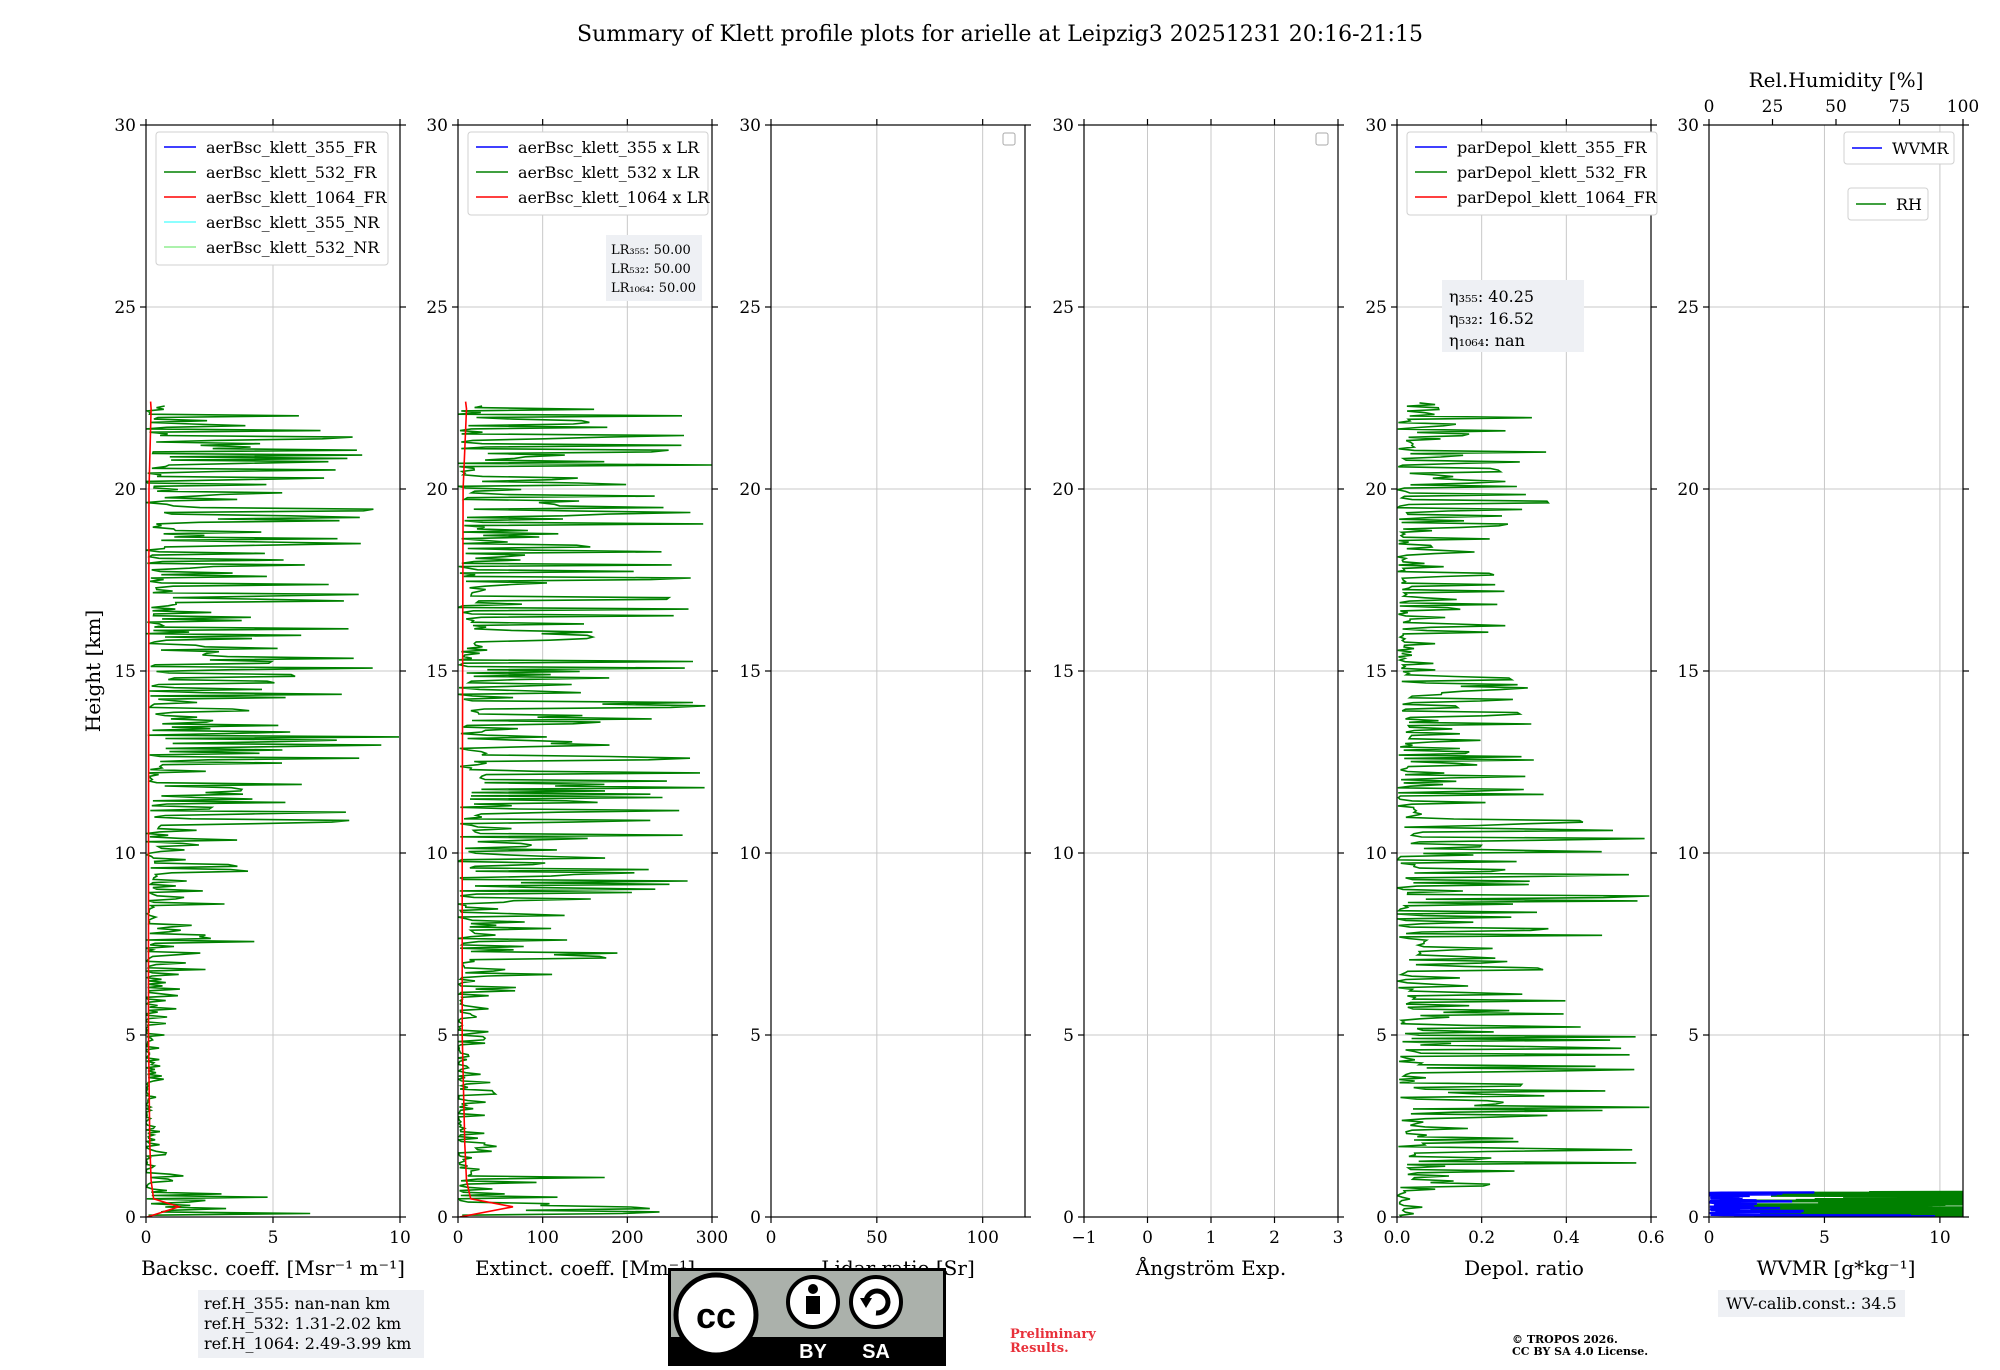 Image resolution: width=2000 pixels, height=1370 pixels. What do you see at coordinates (1836, 80) in the screenshot?
I see `x-top-axis-label: Rel.Humidity [%]` at bounding box center [1836, 80].